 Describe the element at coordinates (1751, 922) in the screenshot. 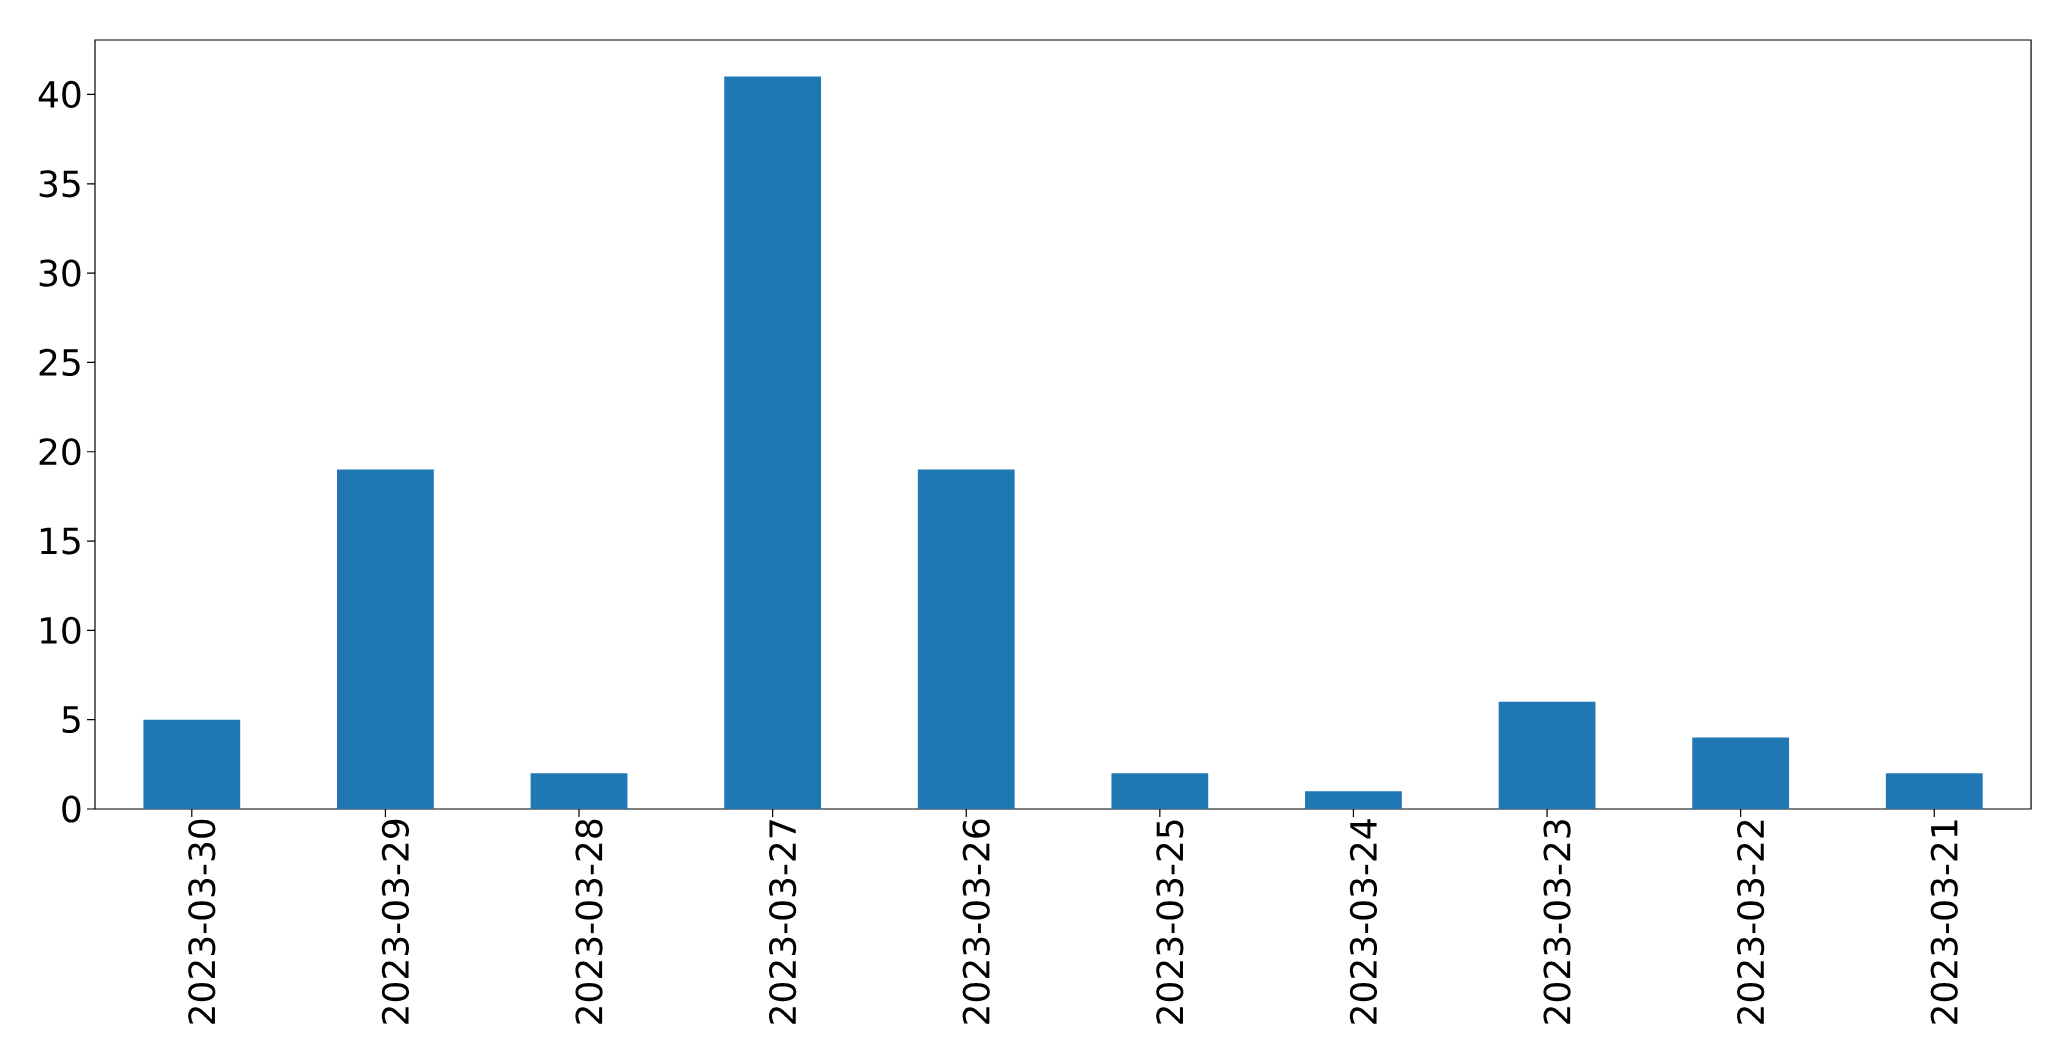

I see `x-tick-label: 2023-03-22` at that location.